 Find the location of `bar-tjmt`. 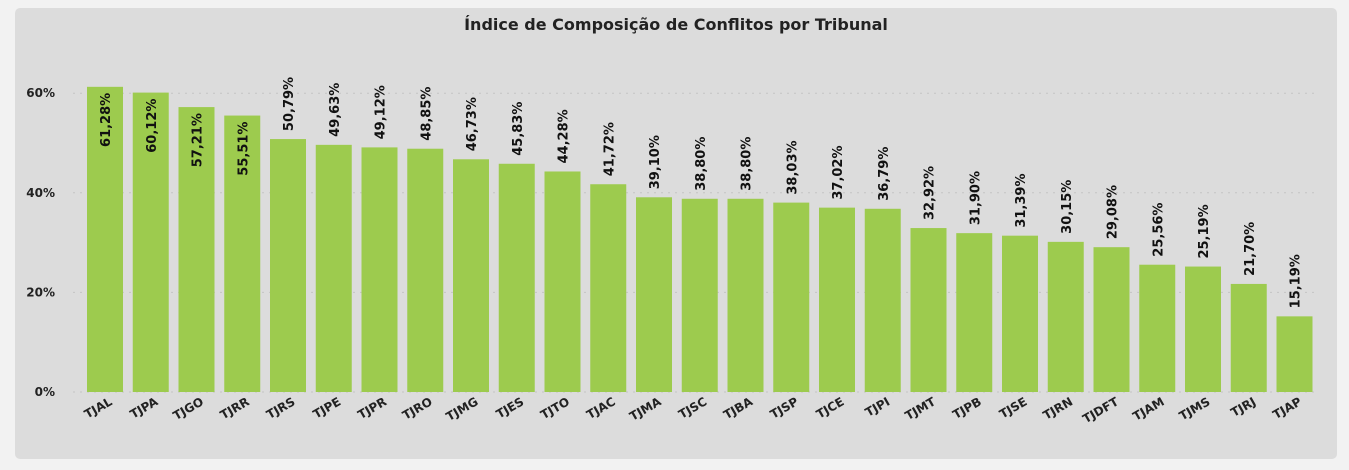

bar-tjmt is located at coordinates (928, 310).